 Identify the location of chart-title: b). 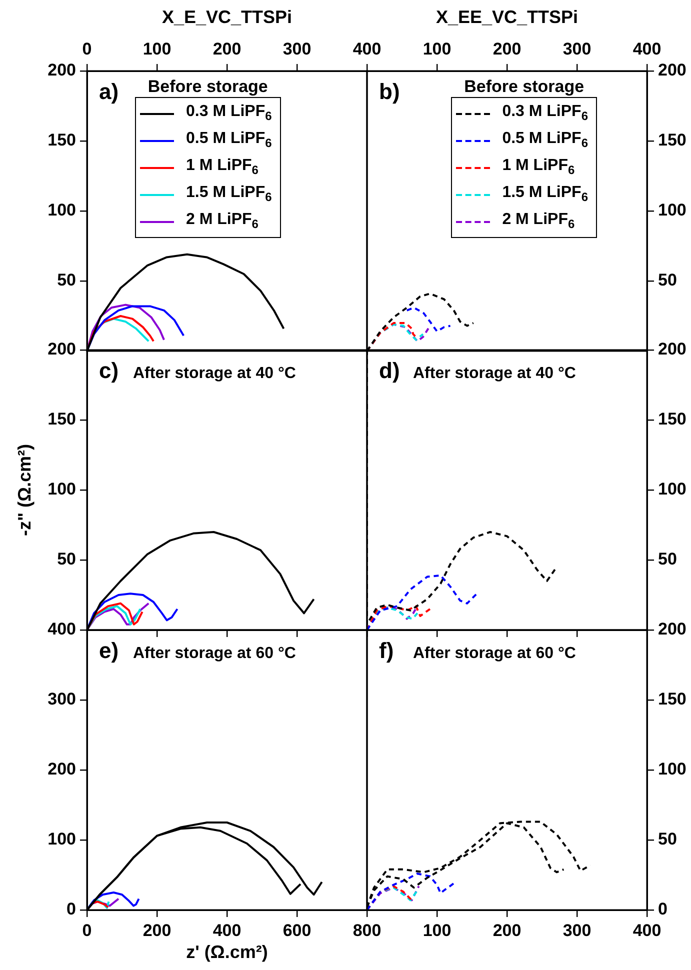
(389, 92).